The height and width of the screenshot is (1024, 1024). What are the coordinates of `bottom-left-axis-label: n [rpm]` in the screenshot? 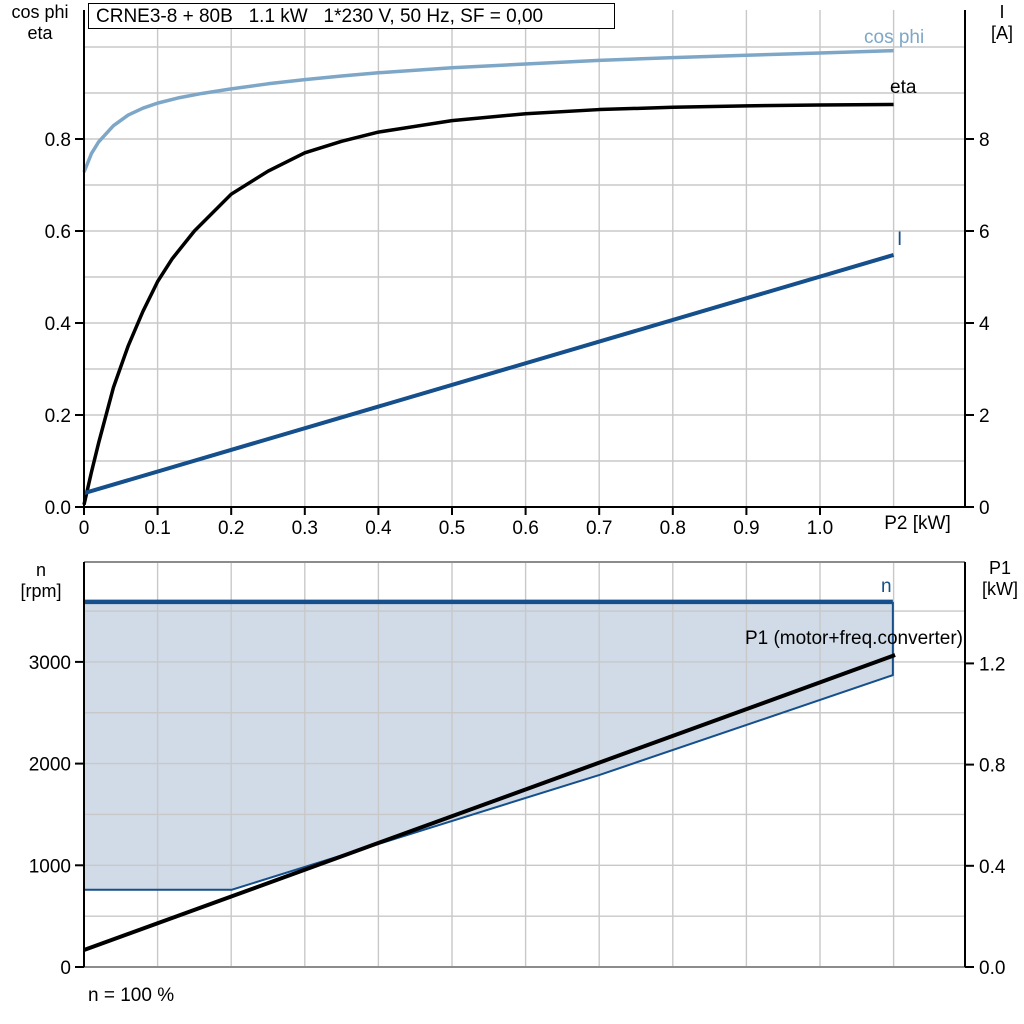 It's located at (41, 581).